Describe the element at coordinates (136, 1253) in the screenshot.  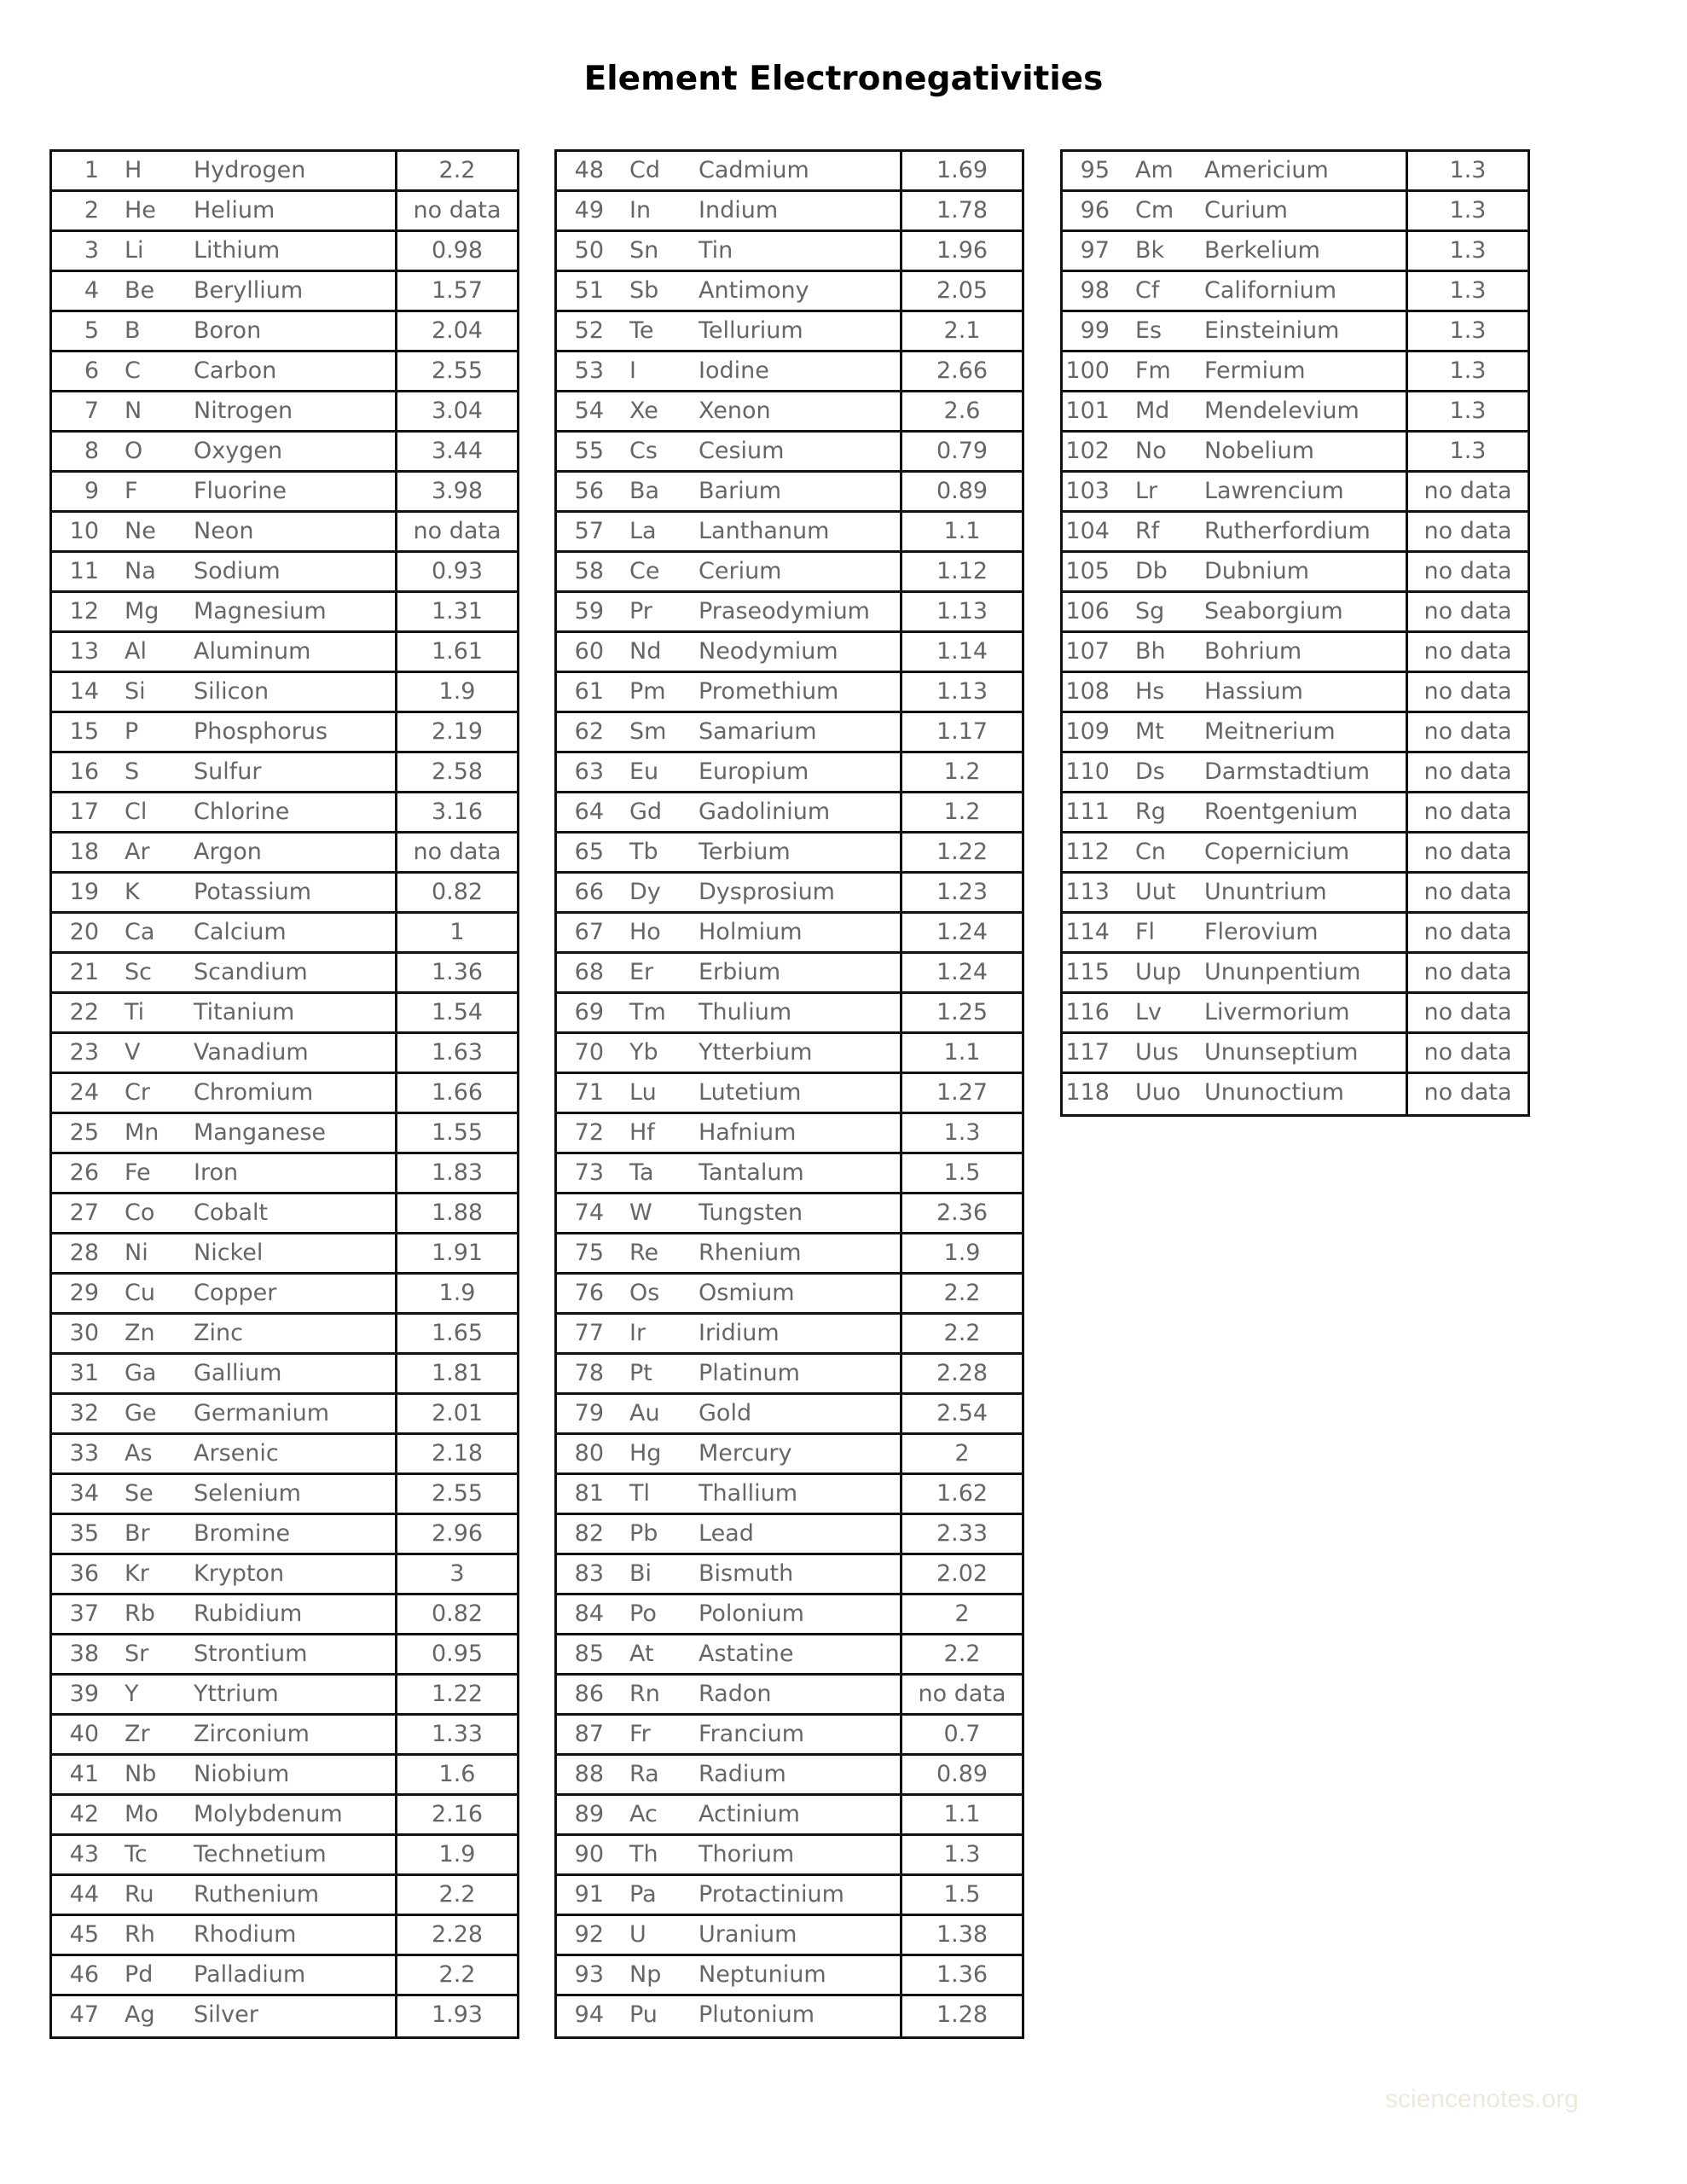
I see `element-symbol: Ni` at that location.